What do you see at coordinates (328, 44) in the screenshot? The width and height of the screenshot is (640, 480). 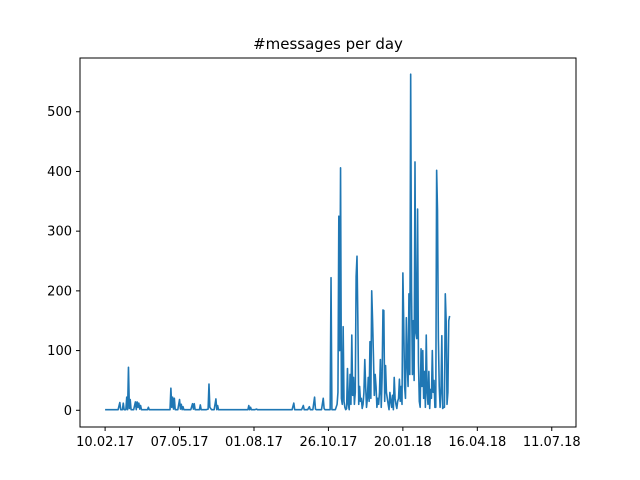 I see `chart-title: #messages per day` at bounding box center [328, 44].